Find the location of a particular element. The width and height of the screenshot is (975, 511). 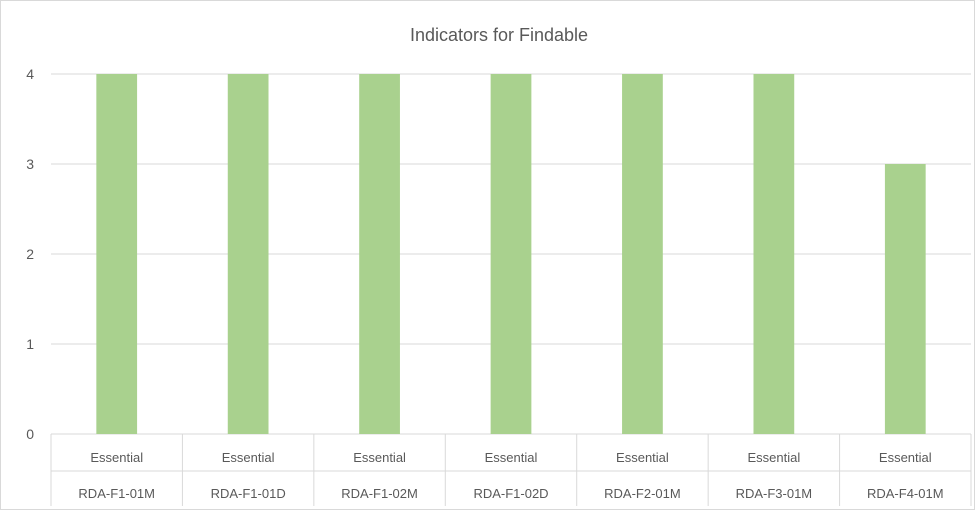

x-tick-label: RDA-F1-02M is located at coordinates (379, 493).